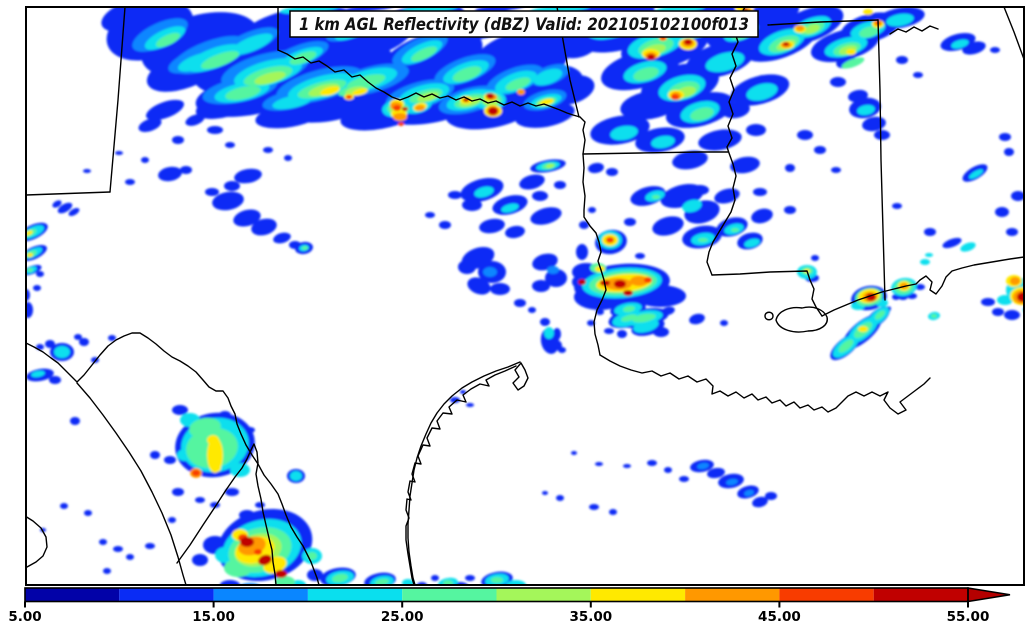  What do you see at coordinates (37, 541) in the screenshot?
I see `state-border-mexico-west-curve` at bounding box center [37, 541].